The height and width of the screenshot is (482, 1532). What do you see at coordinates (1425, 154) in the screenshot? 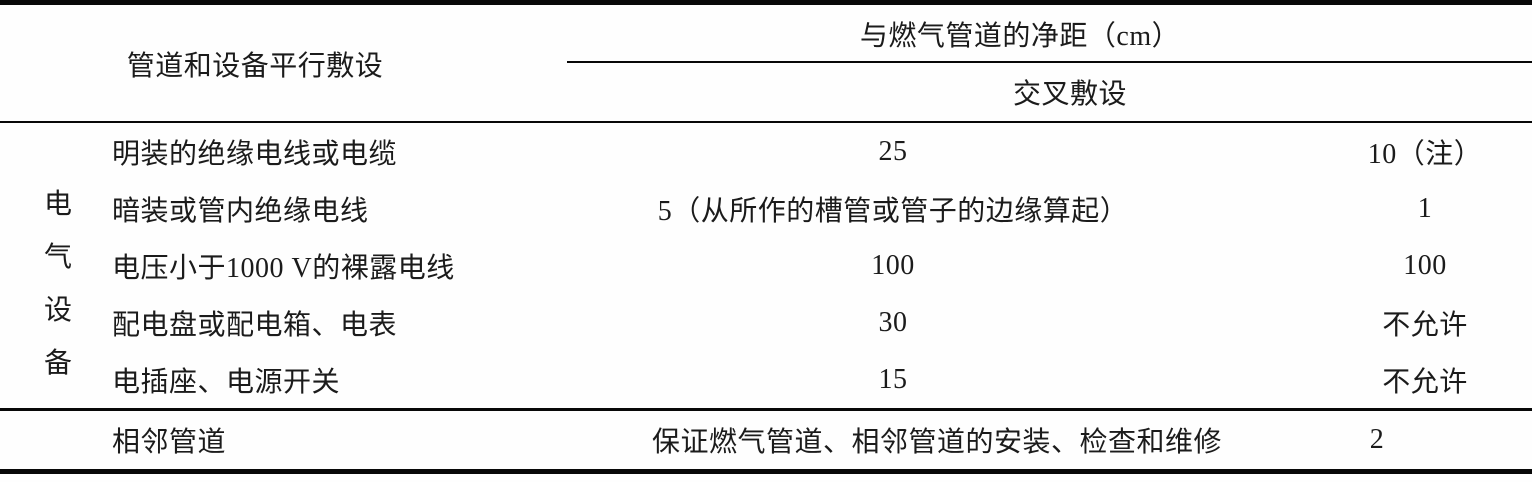
I see `cross-value: 10（注）` at bounding box center [1425, 154].